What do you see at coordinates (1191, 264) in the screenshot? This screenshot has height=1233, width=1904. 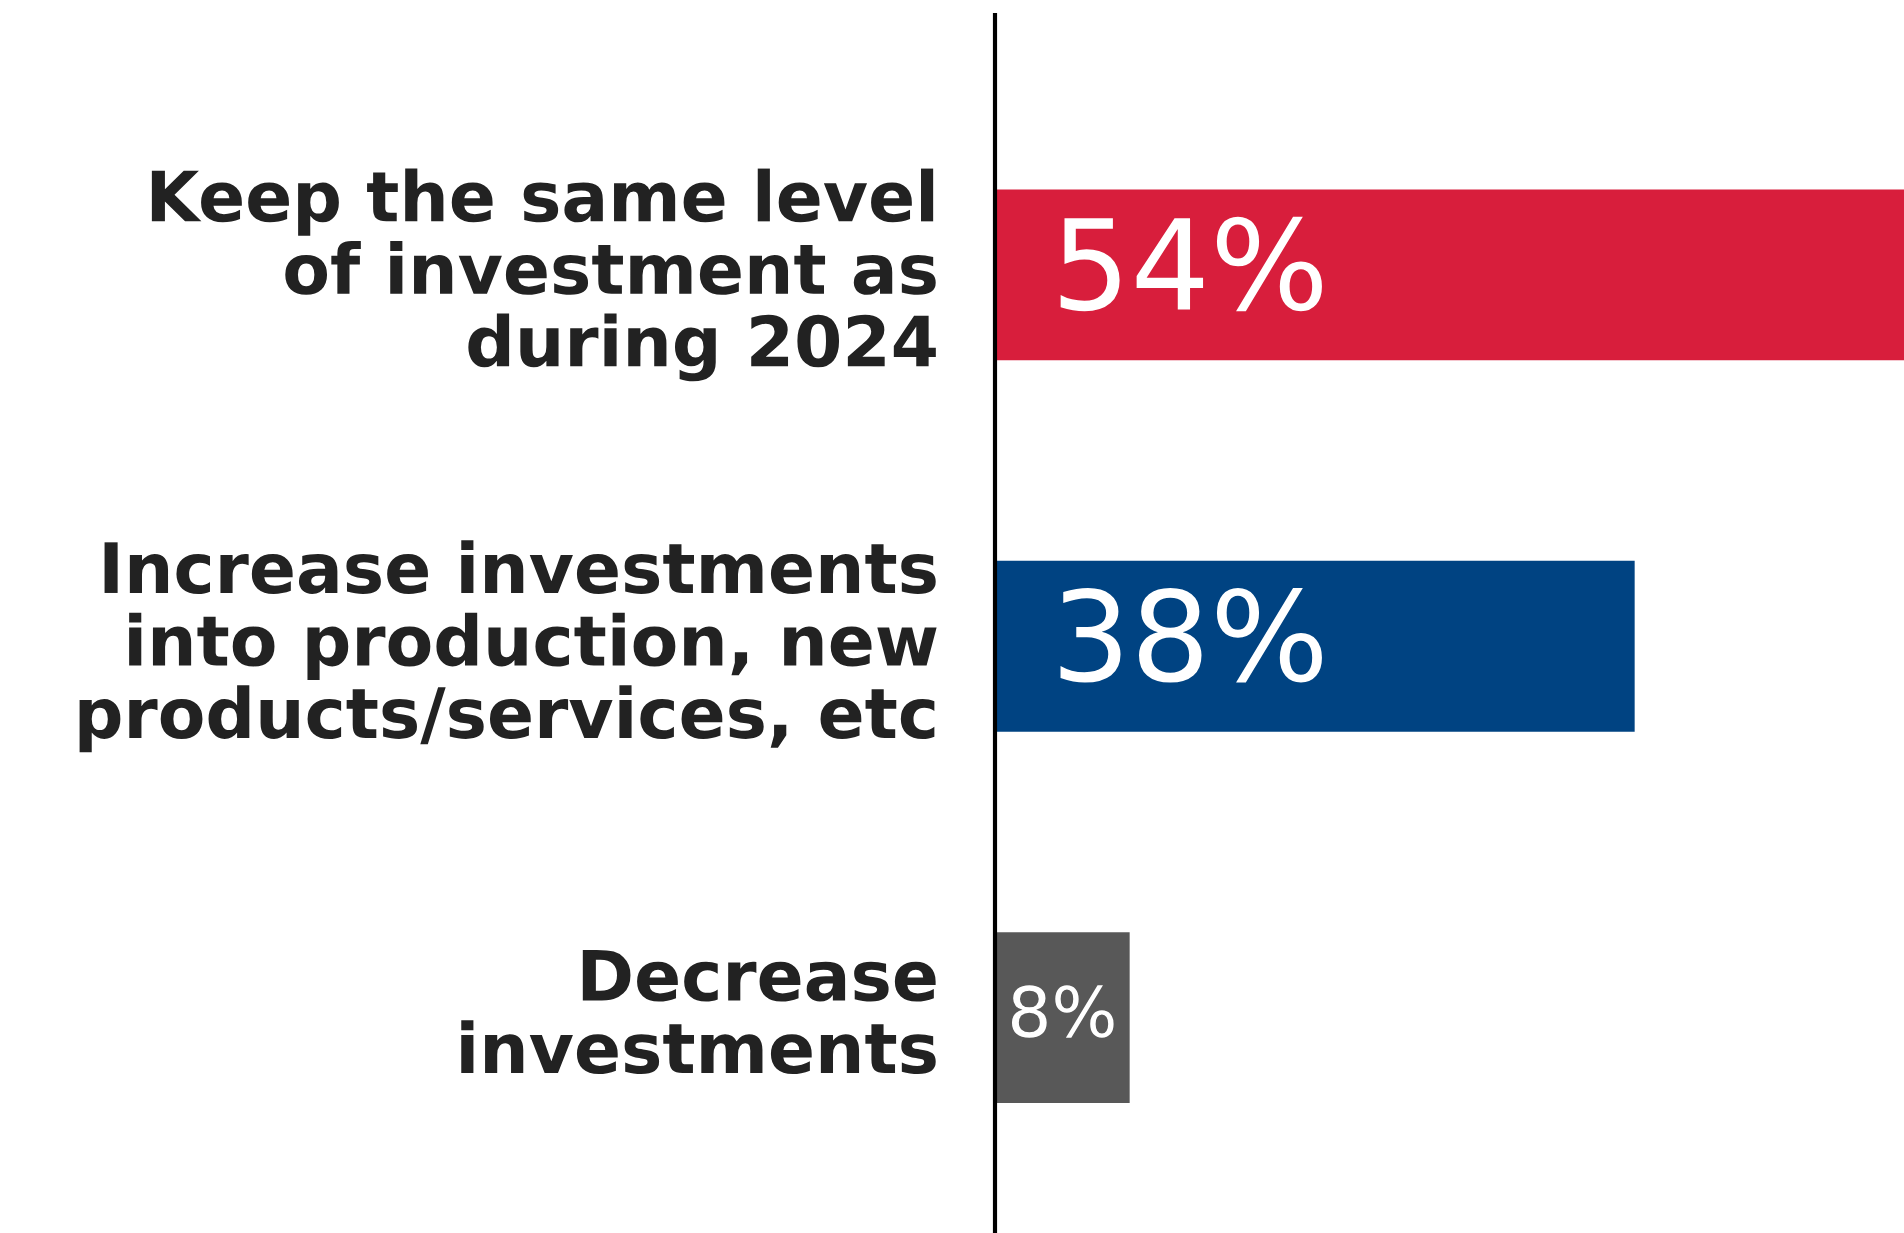 I see `data-label: 54%` at bounding box center [1191, 264].